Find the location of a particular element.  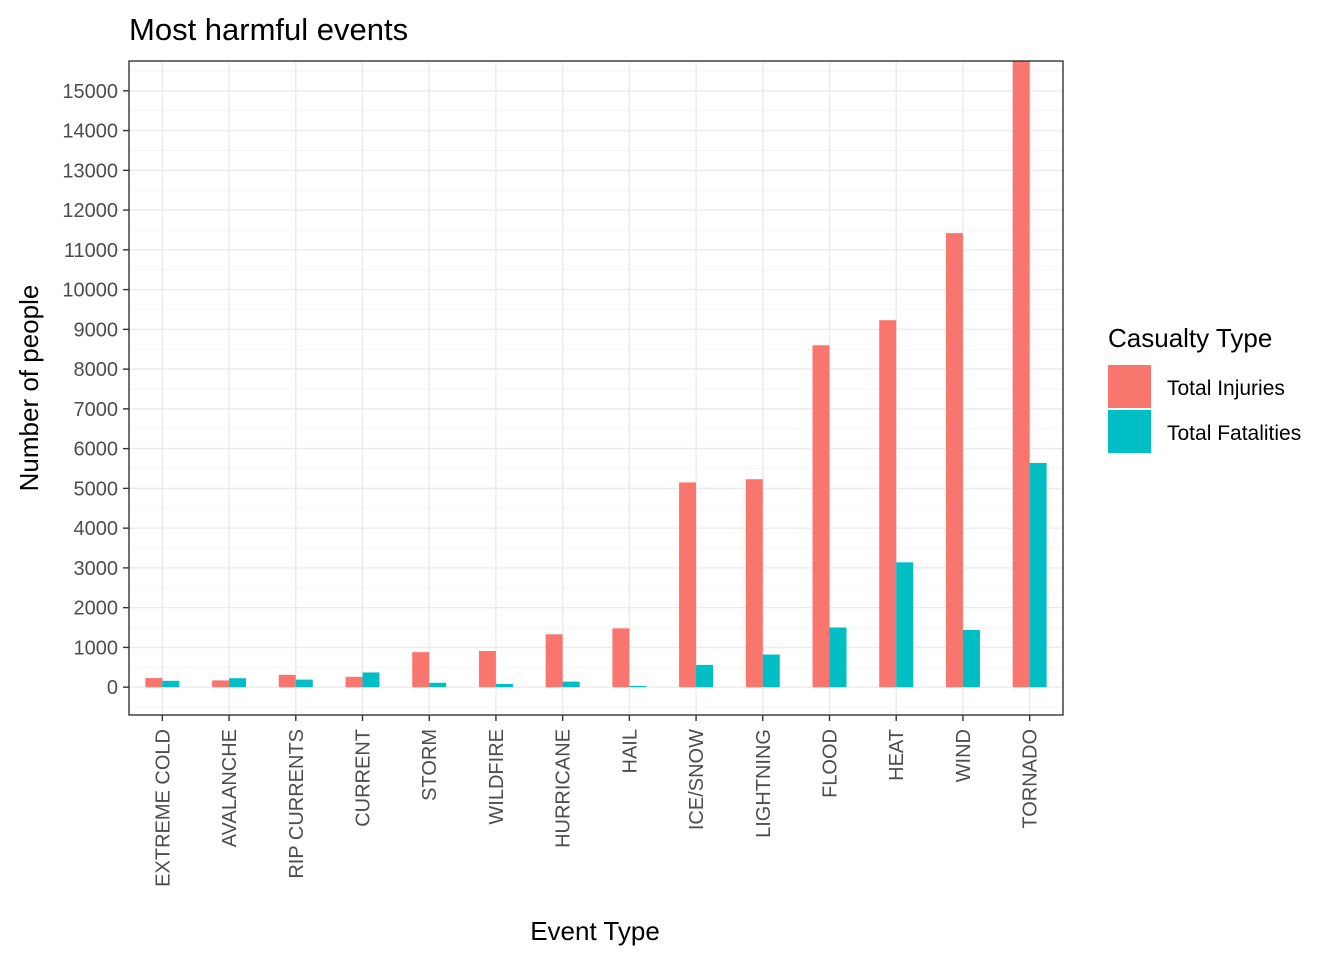

bar-injuries-avalanche is located at coordinates (221, 684).